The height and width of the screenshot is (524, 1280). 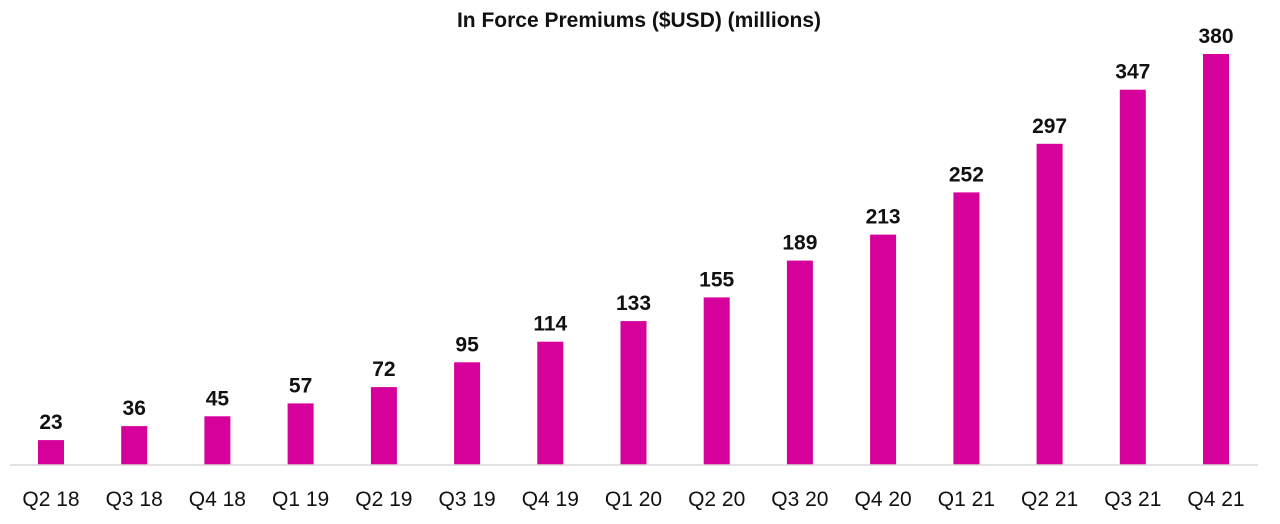 I want to click on x-tick-label: Q2 21, so click(x=1049, y=499).